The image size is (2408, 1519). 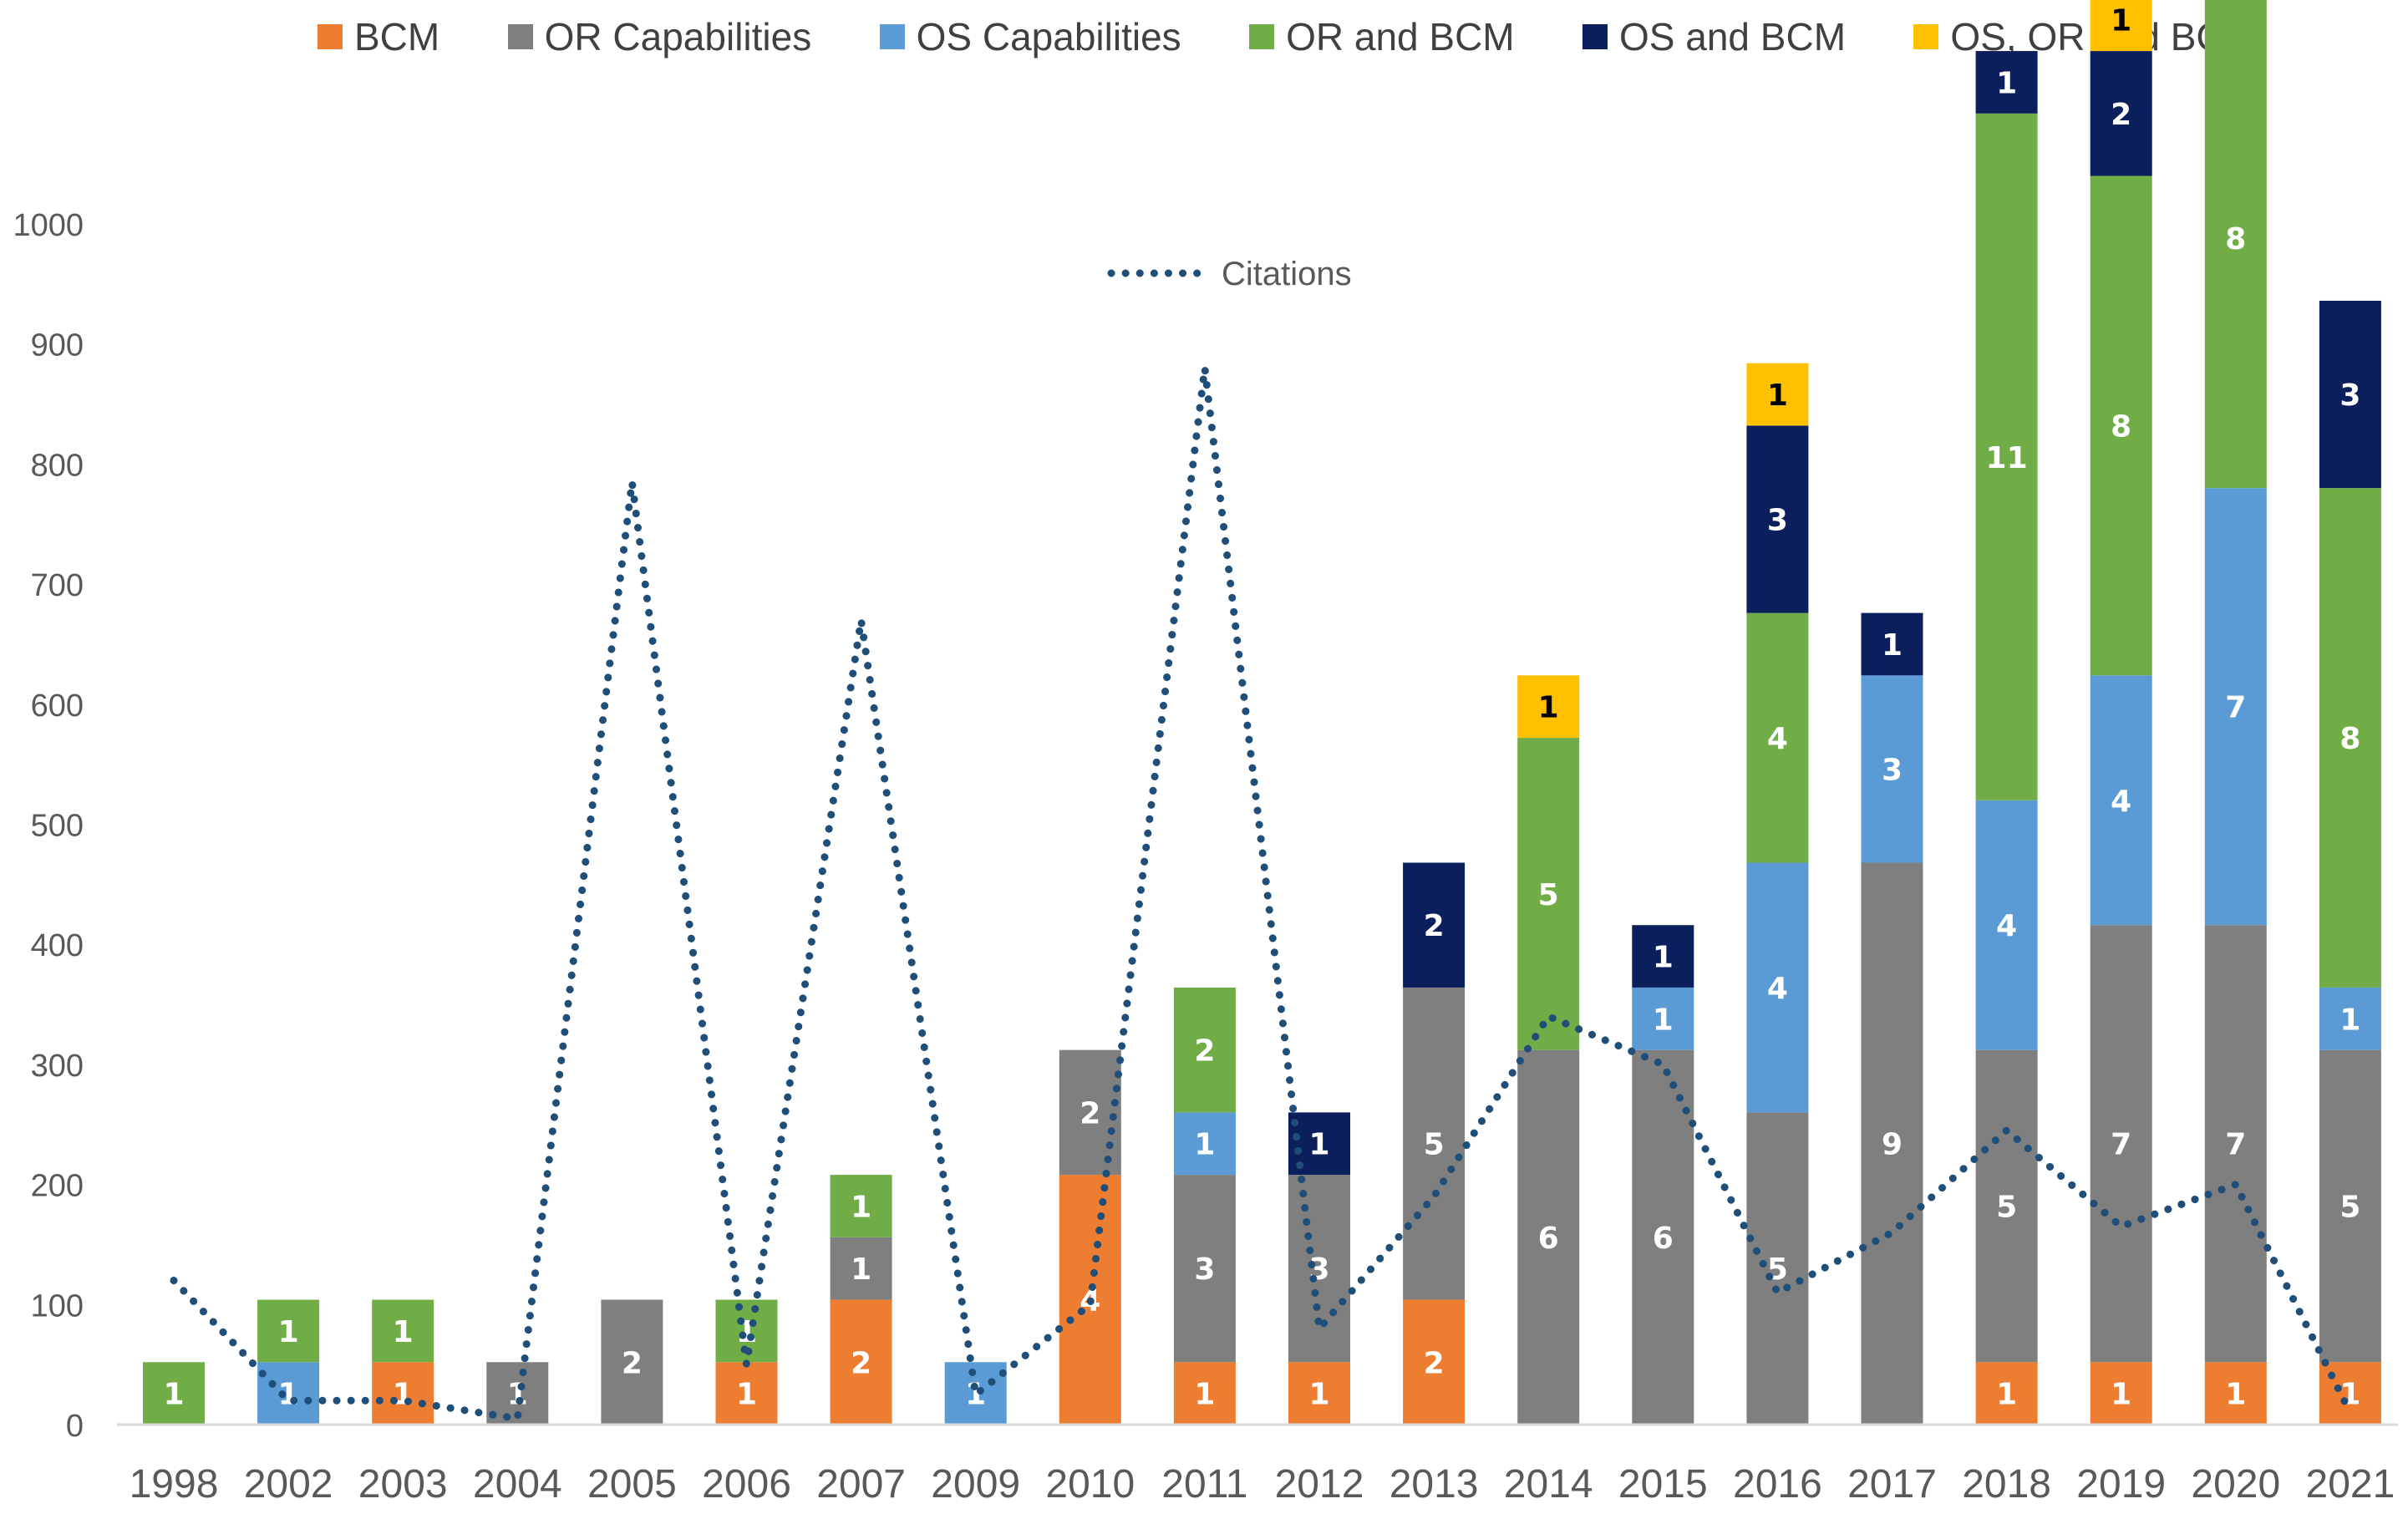 I want to click on legend-swatch-os-capabilities, so click(x=892, y=36).